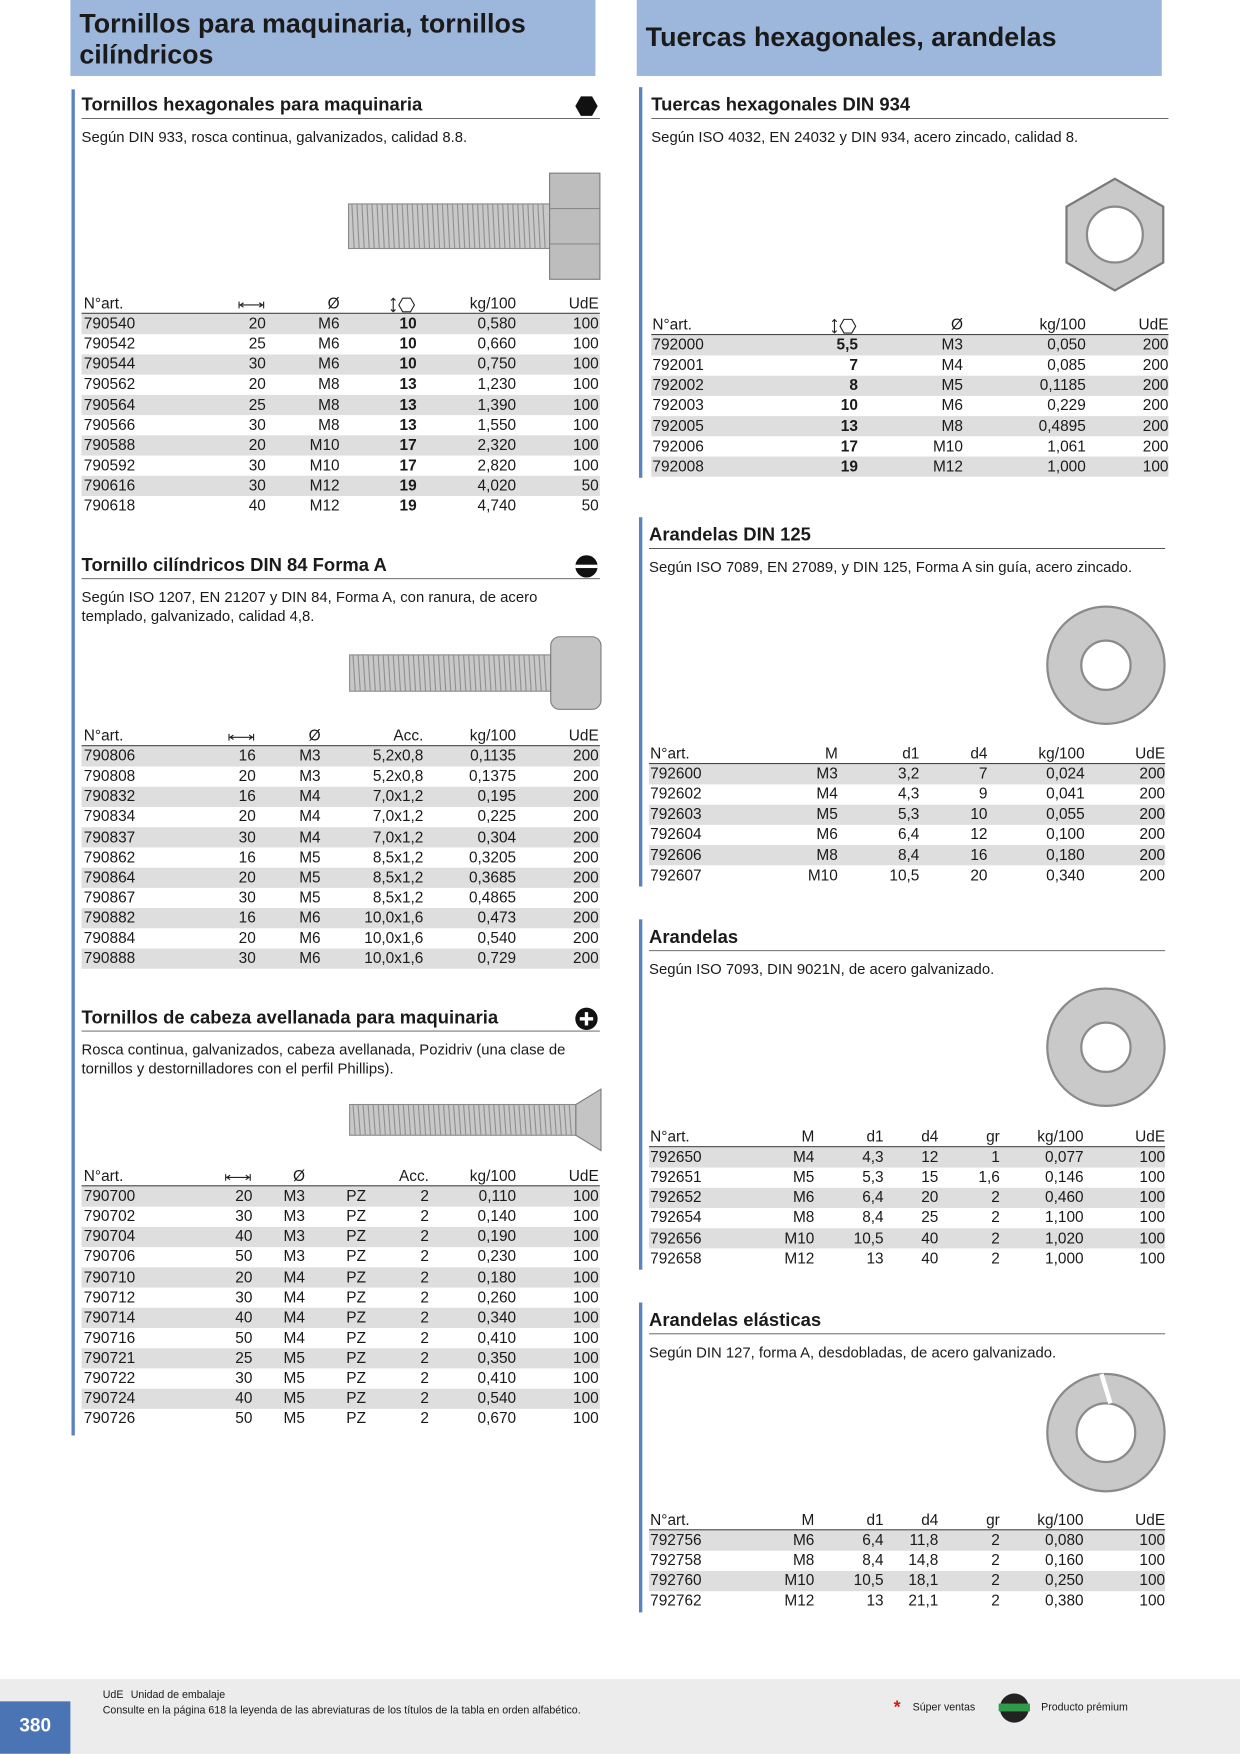  I want to click on table-cell: 5,2x0,8, so click(398, 776).